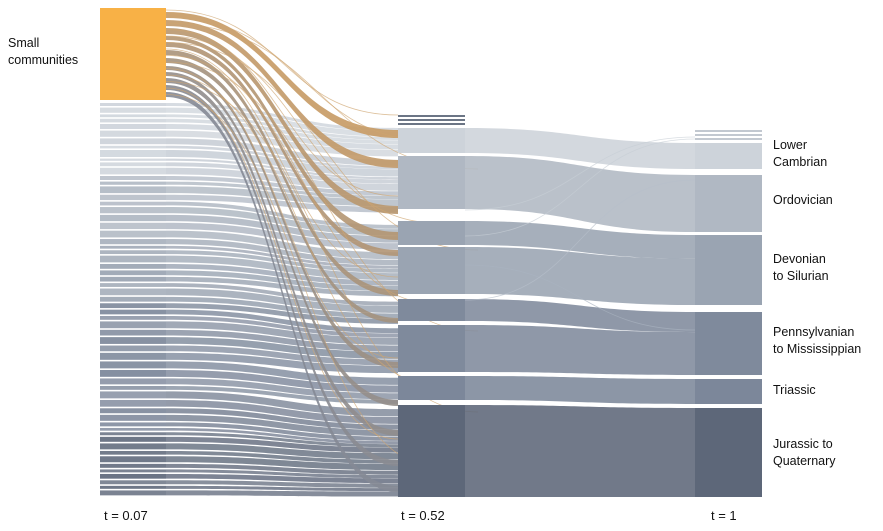 The image size is (883, 531). I want to click on time-label-start: t = 0.07, so click(126, 515).